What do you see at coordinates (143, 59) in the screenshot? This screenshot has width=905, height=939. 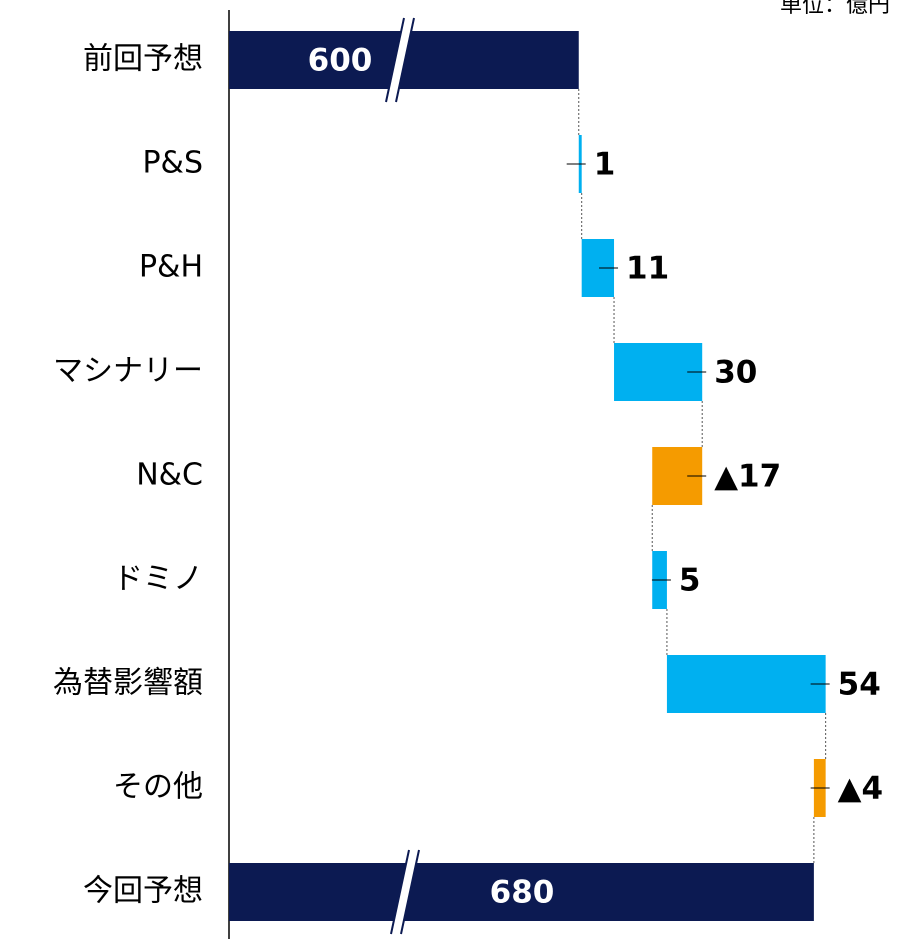 I see `category-label: 前回予想` at bounding box center [143, 59].